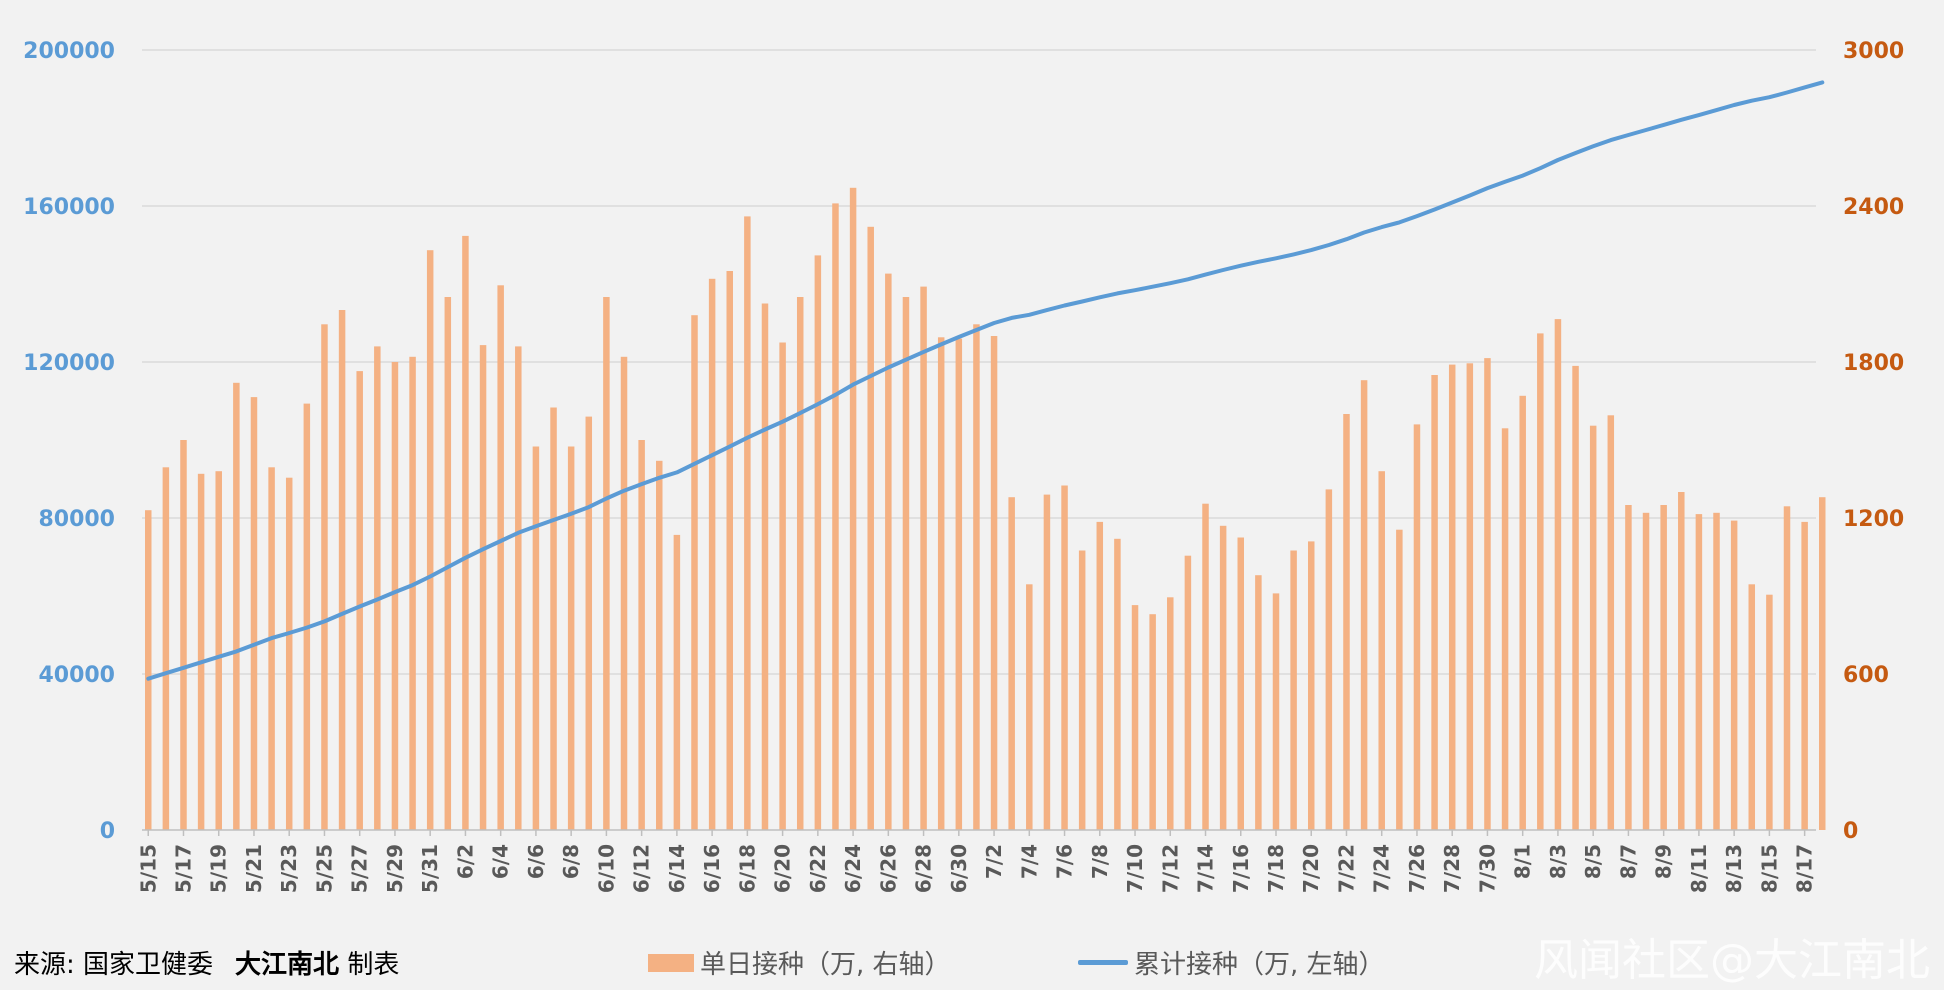 Image resolution: width=1944 pixels, height=990 pixels. Describe the element at coordinates (114, 965) in the screenshot. I see `source-label: 来源: 国家卫健委` at that location.